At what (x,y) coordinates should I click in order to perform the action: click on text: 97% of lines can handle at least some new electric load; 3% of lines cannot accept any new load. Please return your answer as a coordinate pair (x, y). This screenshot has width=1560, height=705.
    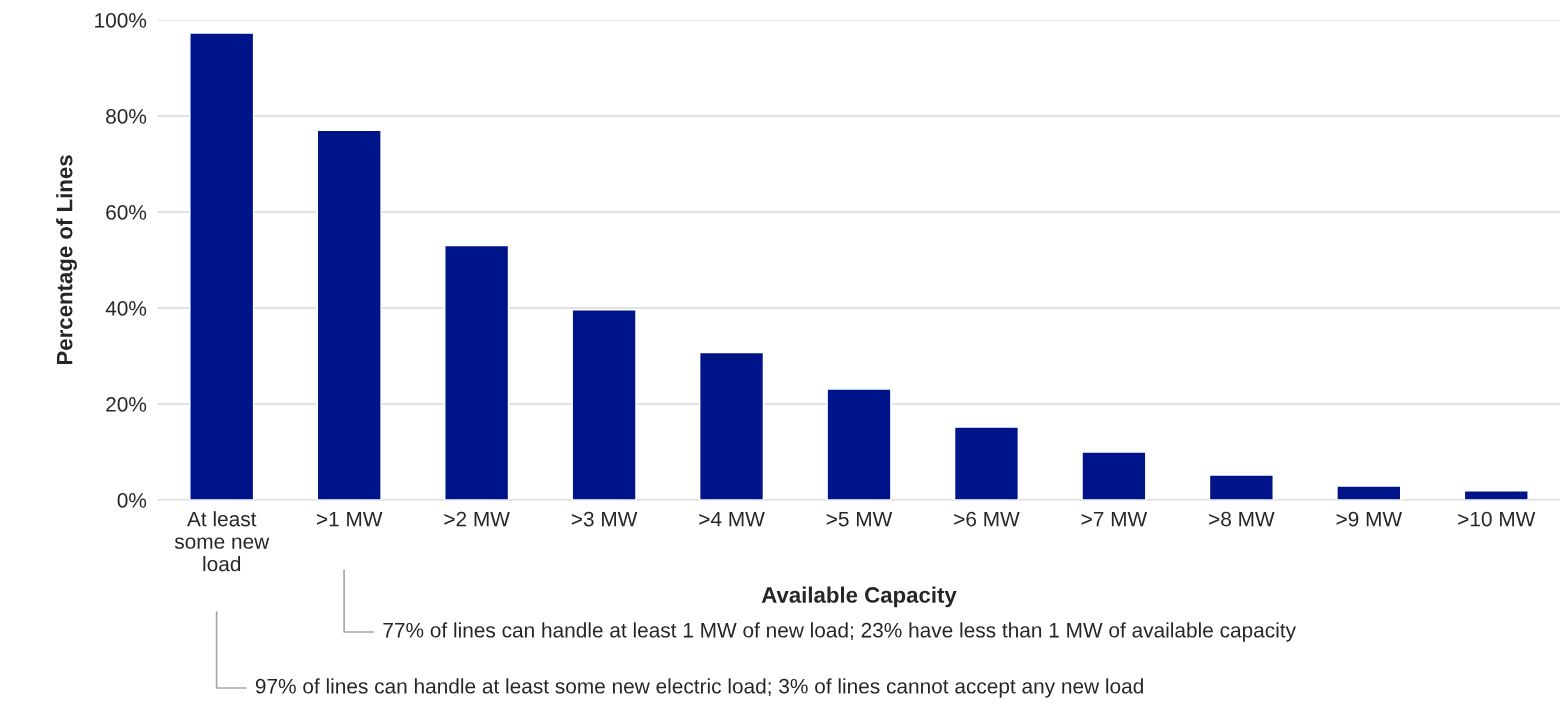
    Looking at the image, I should click on (699, 688).